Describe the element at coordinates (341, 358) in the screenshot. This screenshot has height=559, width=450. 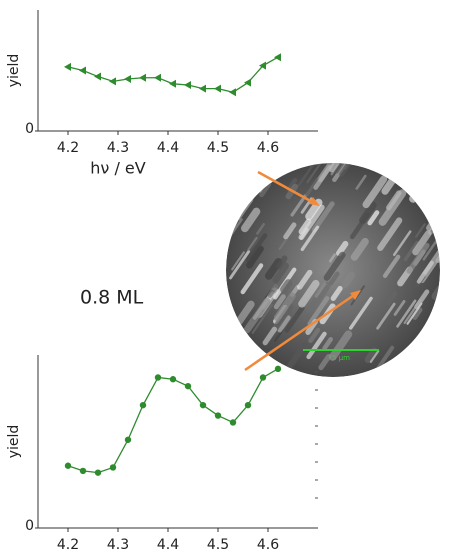
I see `scale-label: 5 µm` at that location.